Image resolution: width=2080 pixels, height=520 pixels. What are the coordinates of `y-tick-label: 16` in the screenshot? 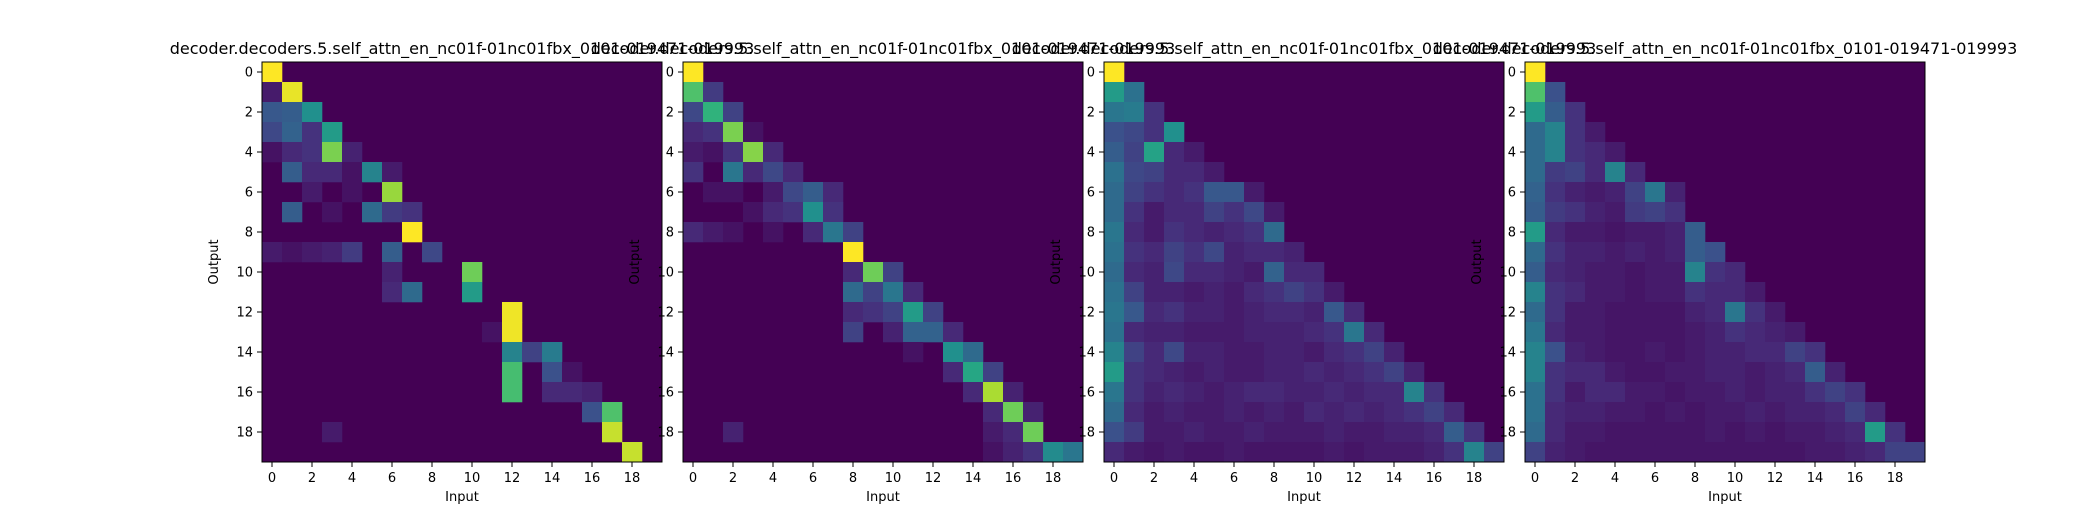 It's located at (1507, 393).